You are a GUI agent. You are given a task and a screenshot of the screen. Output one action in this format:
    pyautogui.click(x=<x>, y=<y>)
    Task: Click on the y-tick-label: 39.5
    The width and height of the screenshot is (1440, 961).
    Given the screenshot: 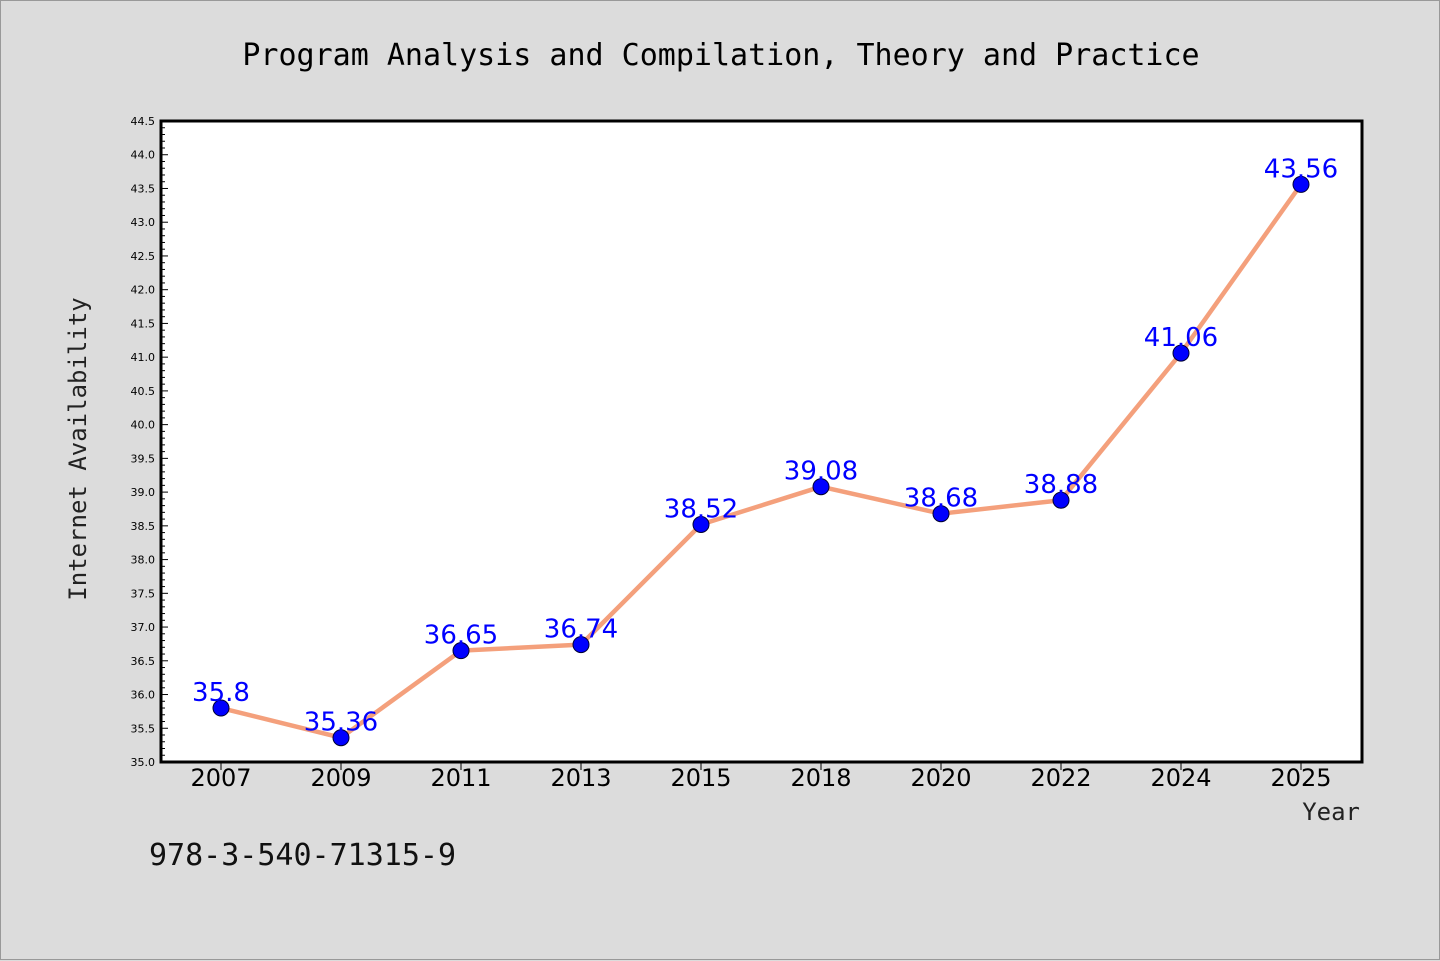 What is the action you would take?
    pyautogui.click(x=143, y=458)
    